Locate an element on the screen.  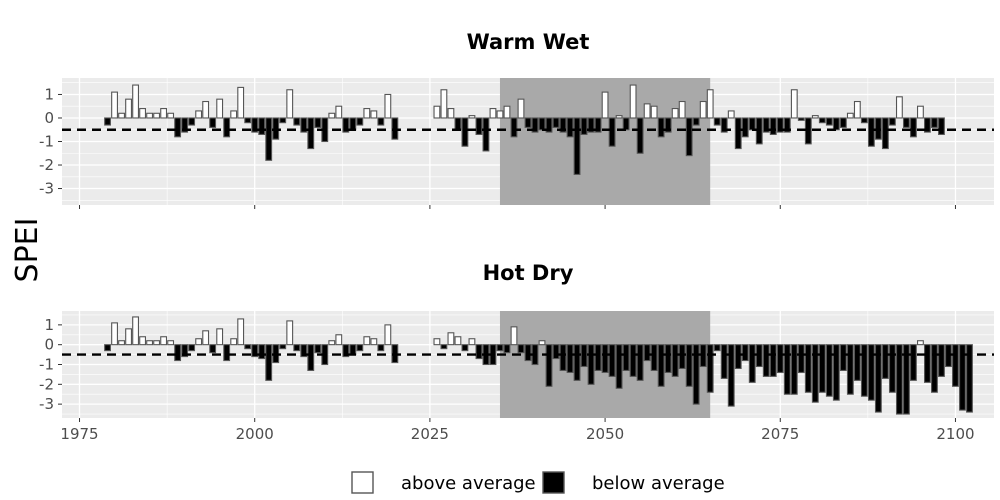
bar-2036 is located at coordinates (507, 349).